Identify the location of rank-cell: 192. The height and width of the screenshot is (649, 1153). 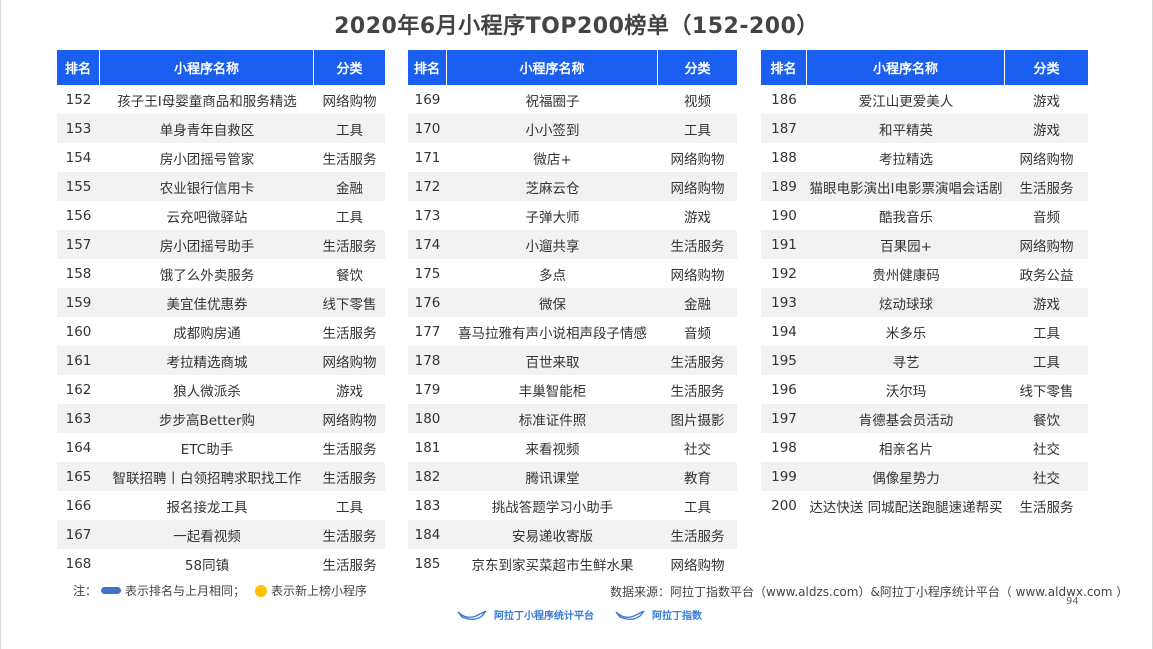
(784, 273).